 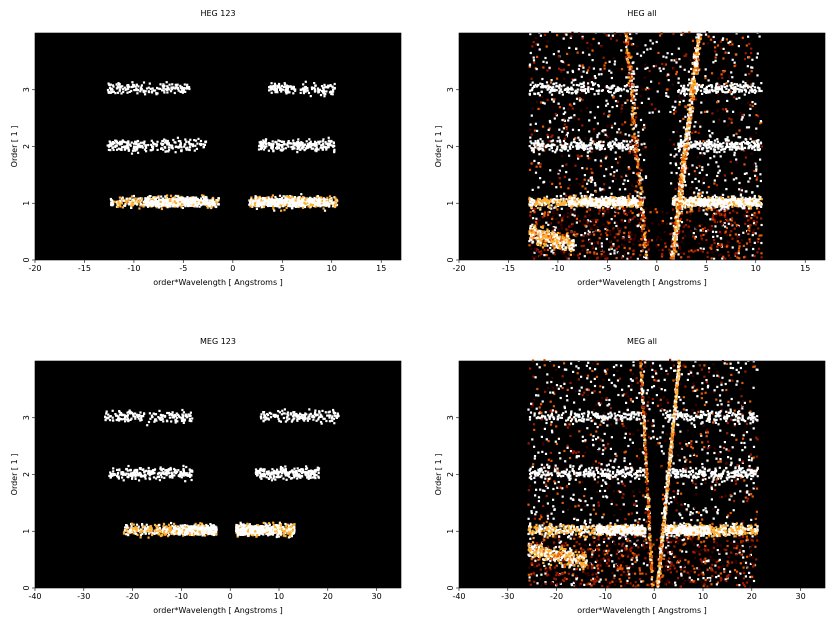 I want to click on x-tick-label: 15, so click(x=381, y=268).